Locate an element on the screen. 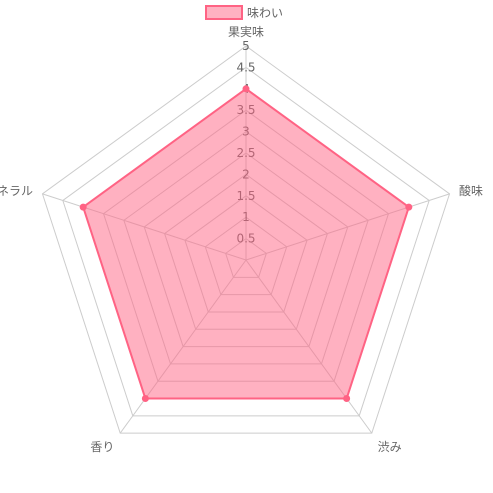 This screenshot has width=493, height=493. legend-swatch is located at coordinates (224, 12).